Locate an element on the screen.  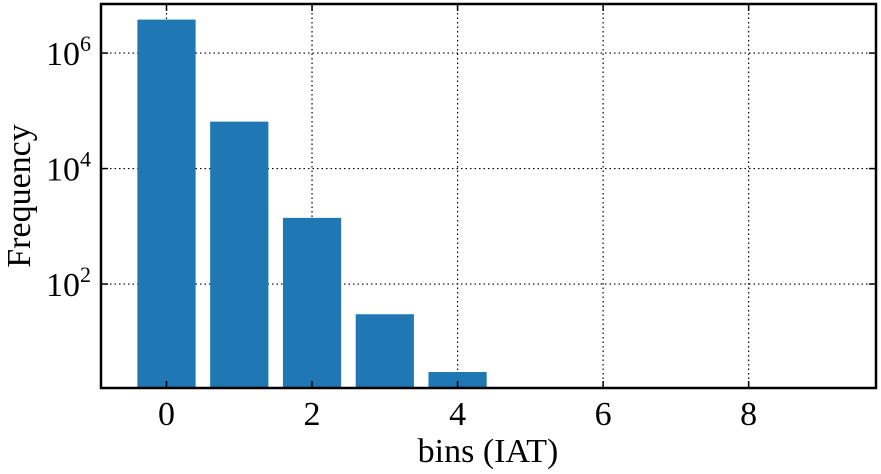
y-tick-label: 10⁴ is located at coordinates (68, 168).